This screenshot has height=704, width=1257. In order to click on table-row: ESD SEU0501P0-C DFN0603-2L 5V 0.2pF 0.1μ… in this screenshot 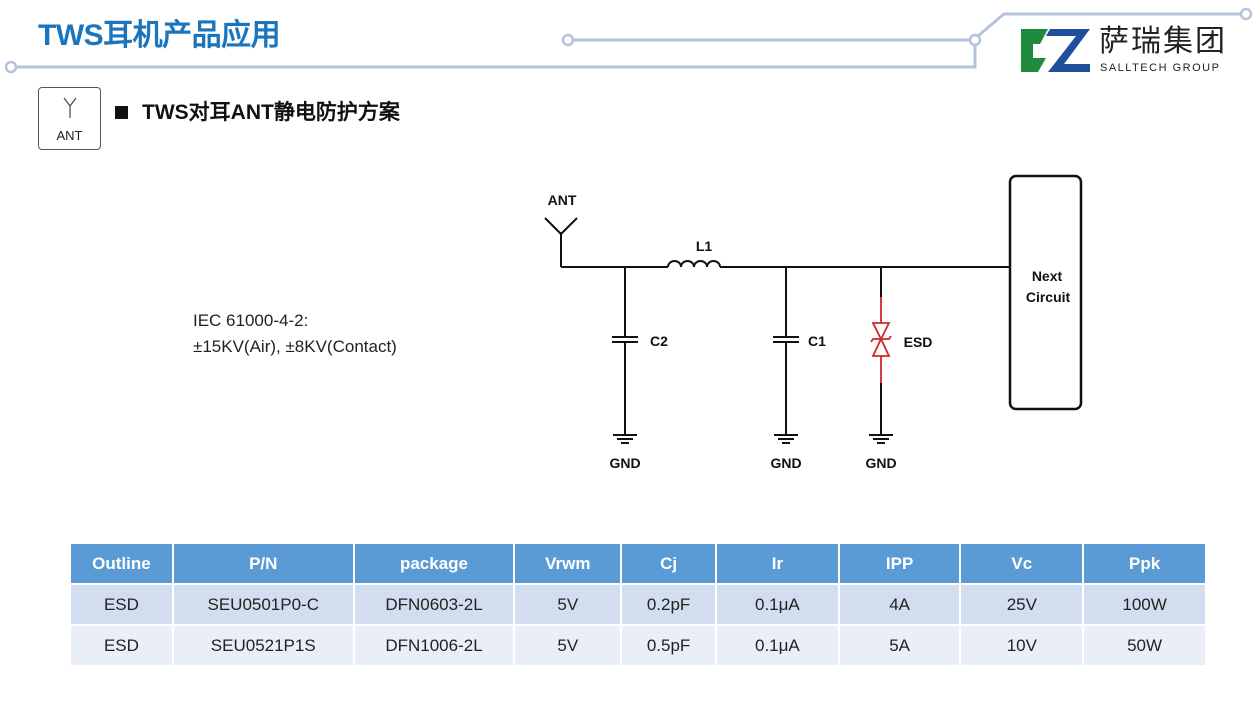, I will do `click(638, 604)`.